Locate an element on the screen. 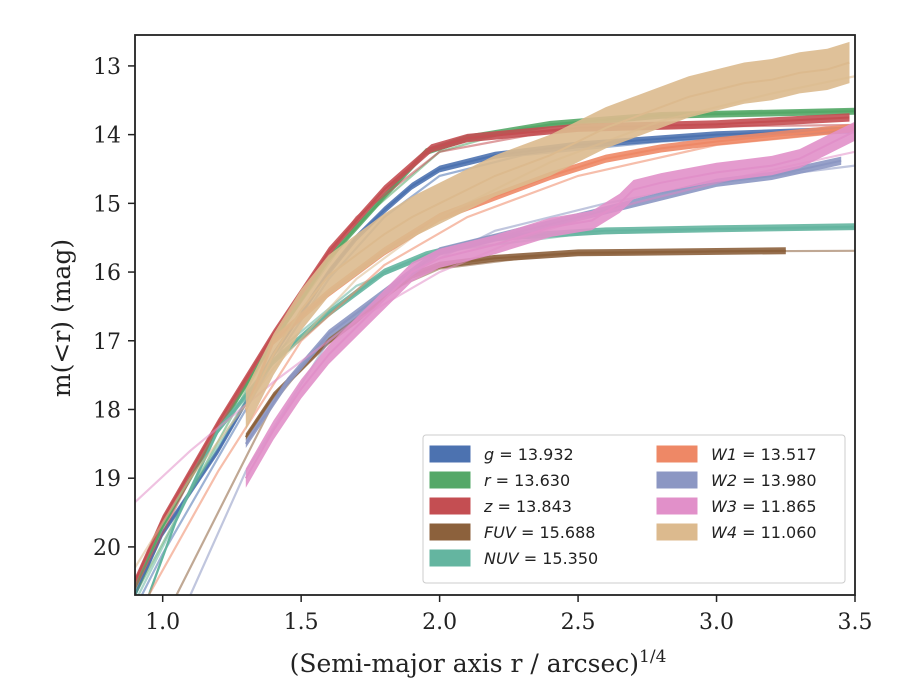 This screenshot has width=900, height=700. legend-series-value: 11.060 is located at coordinates (789, 532).